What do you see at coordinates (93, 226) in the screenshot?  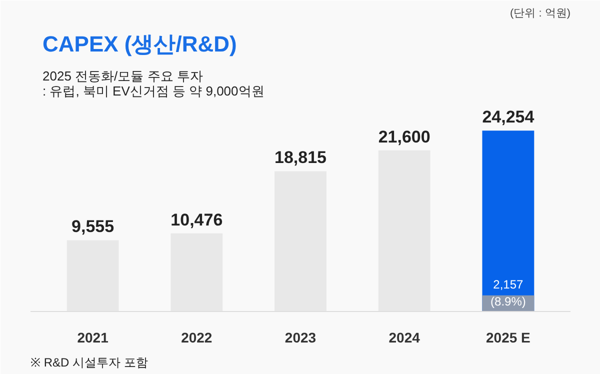 I see `data-label: 9,555` at bounding box center [93, 226].